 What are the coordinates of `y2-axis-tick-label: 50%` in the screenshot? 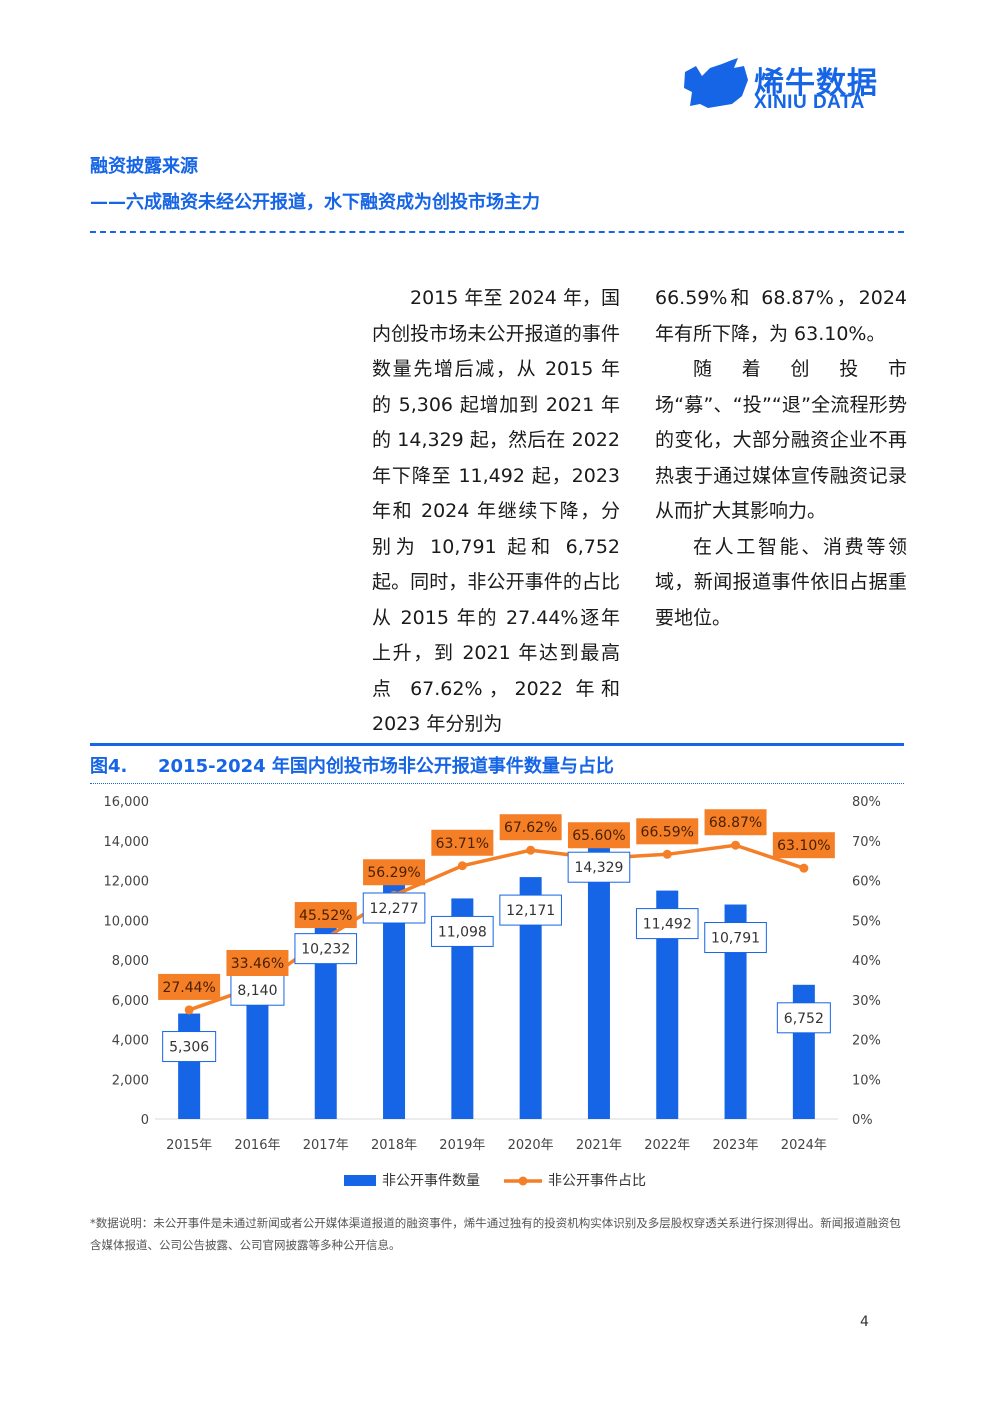 It's located at (866, 921).